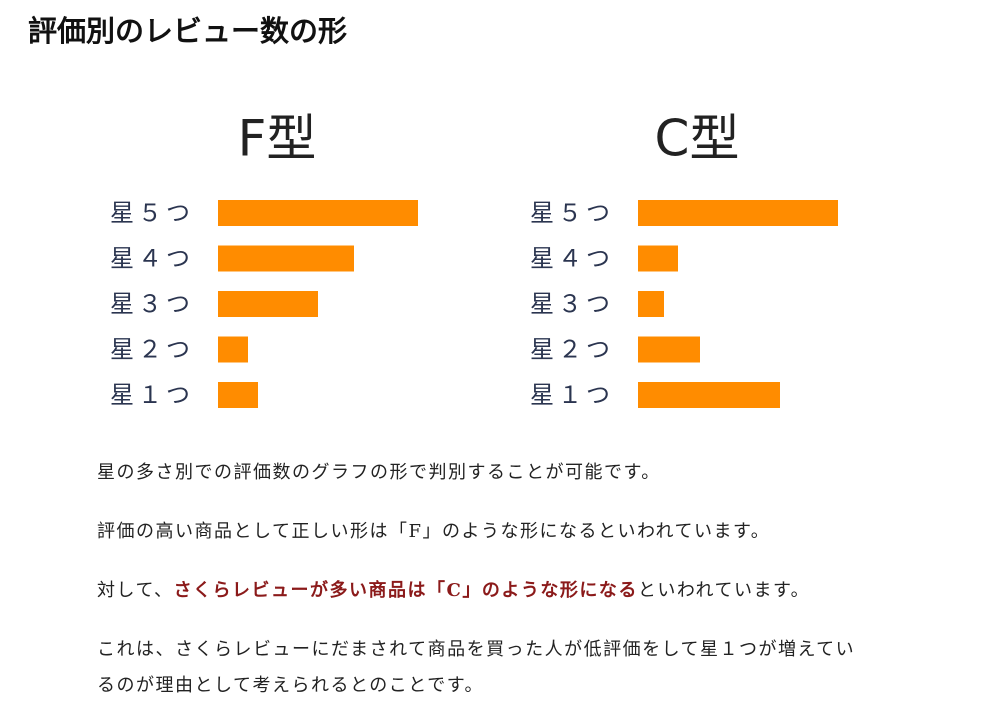  What do you see at coordinates (277, 139) in the screenshot?
I see `chart-title: F型` at bounding box center [277, 139].